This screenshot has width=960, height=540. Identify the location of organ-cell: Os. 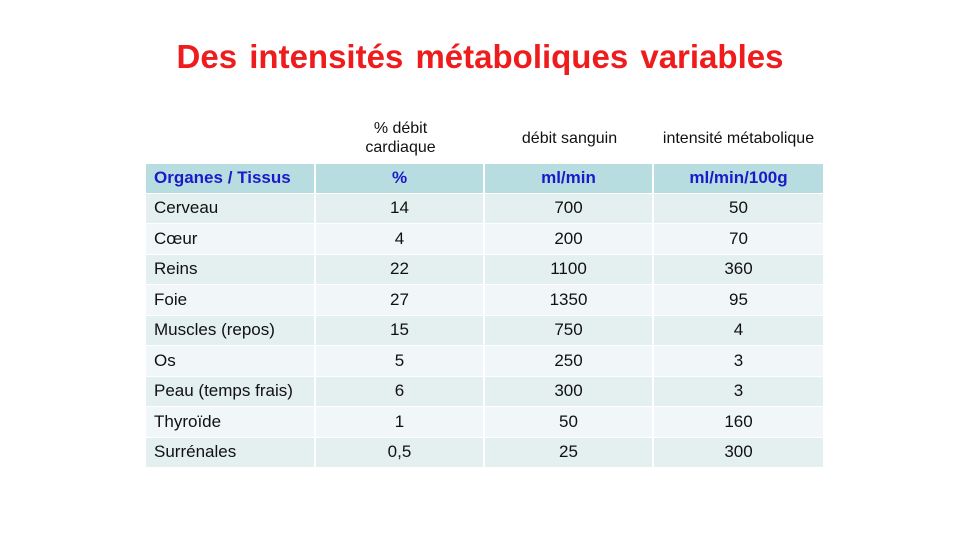
(231, 361).